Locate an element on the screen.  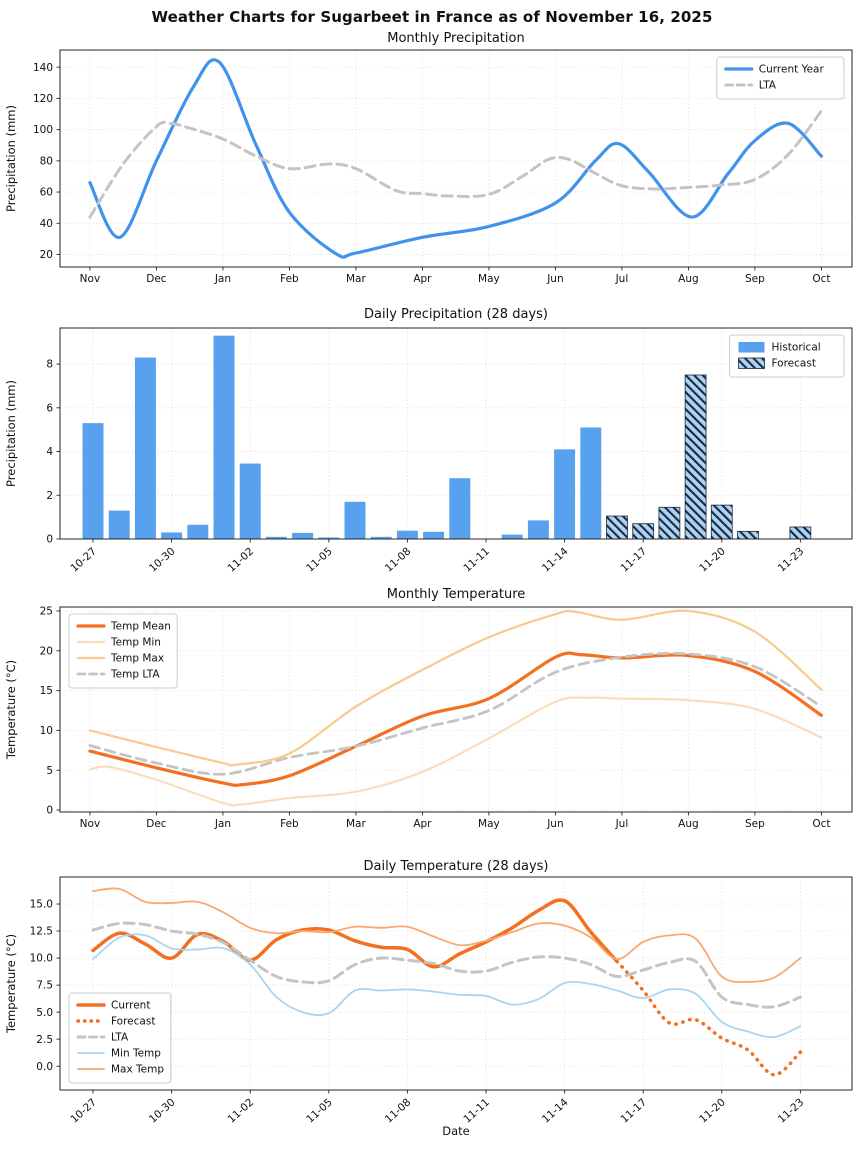
svg-text: 140 is located at coordinates (43, 68).